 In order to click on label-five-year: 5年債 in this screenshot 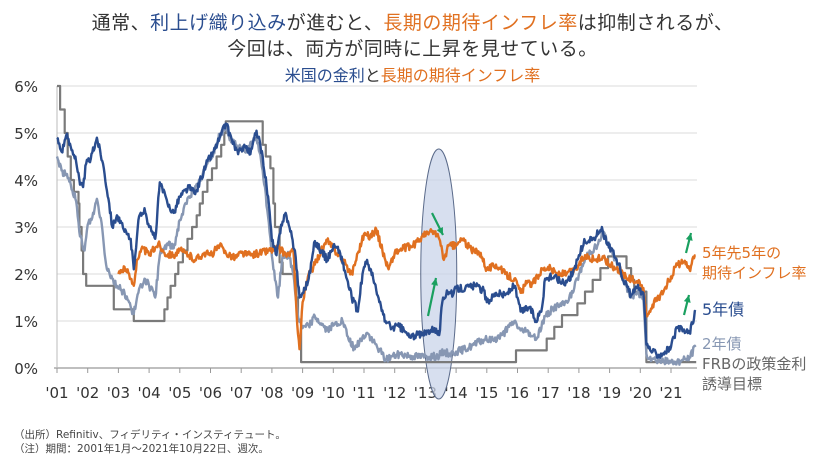, I will do `click(723, 309)`.